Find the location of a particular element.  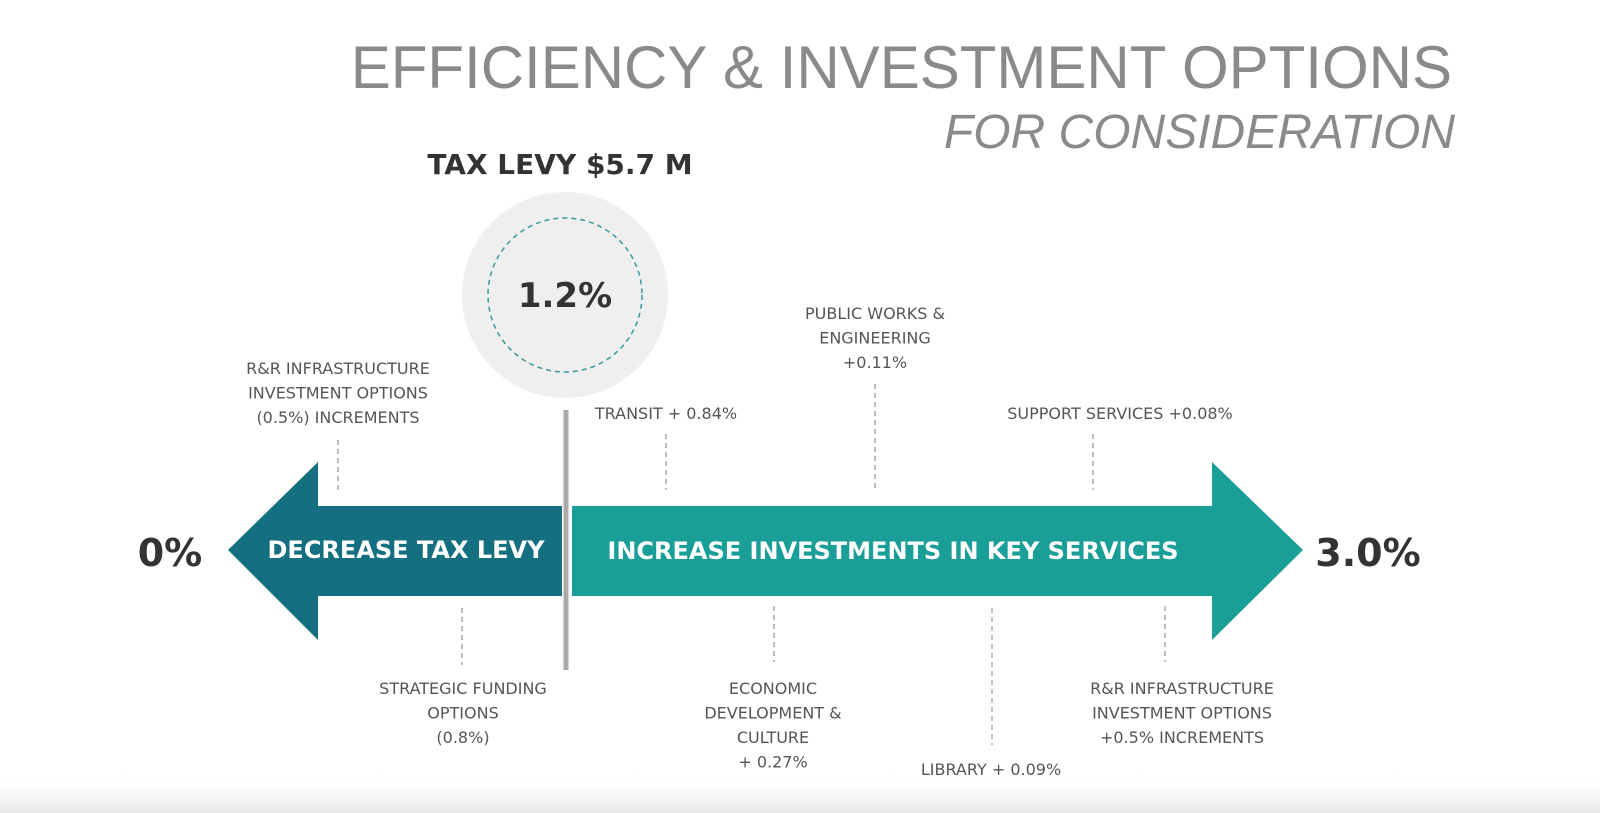

option-label: + 0.27% is located at coordinates (772, 762).